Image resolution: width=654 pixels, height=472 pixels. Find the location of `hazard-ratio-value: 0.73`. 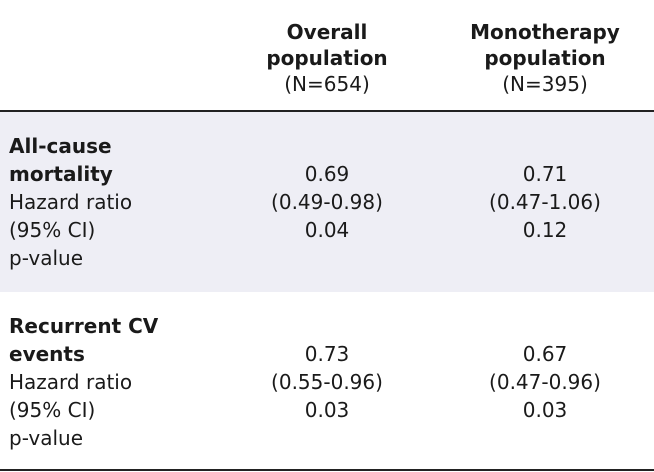

hazard-ratio-value: 0.73 is located at coordinates (327, 354).